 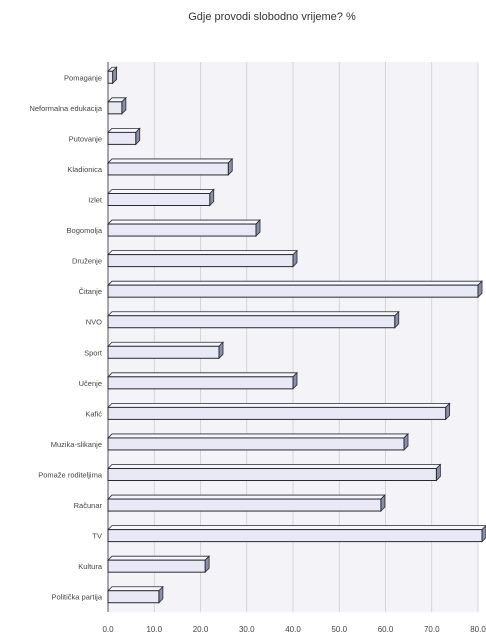 I want to click on x-tick-label: 0.0, so click(x=108, y=629).